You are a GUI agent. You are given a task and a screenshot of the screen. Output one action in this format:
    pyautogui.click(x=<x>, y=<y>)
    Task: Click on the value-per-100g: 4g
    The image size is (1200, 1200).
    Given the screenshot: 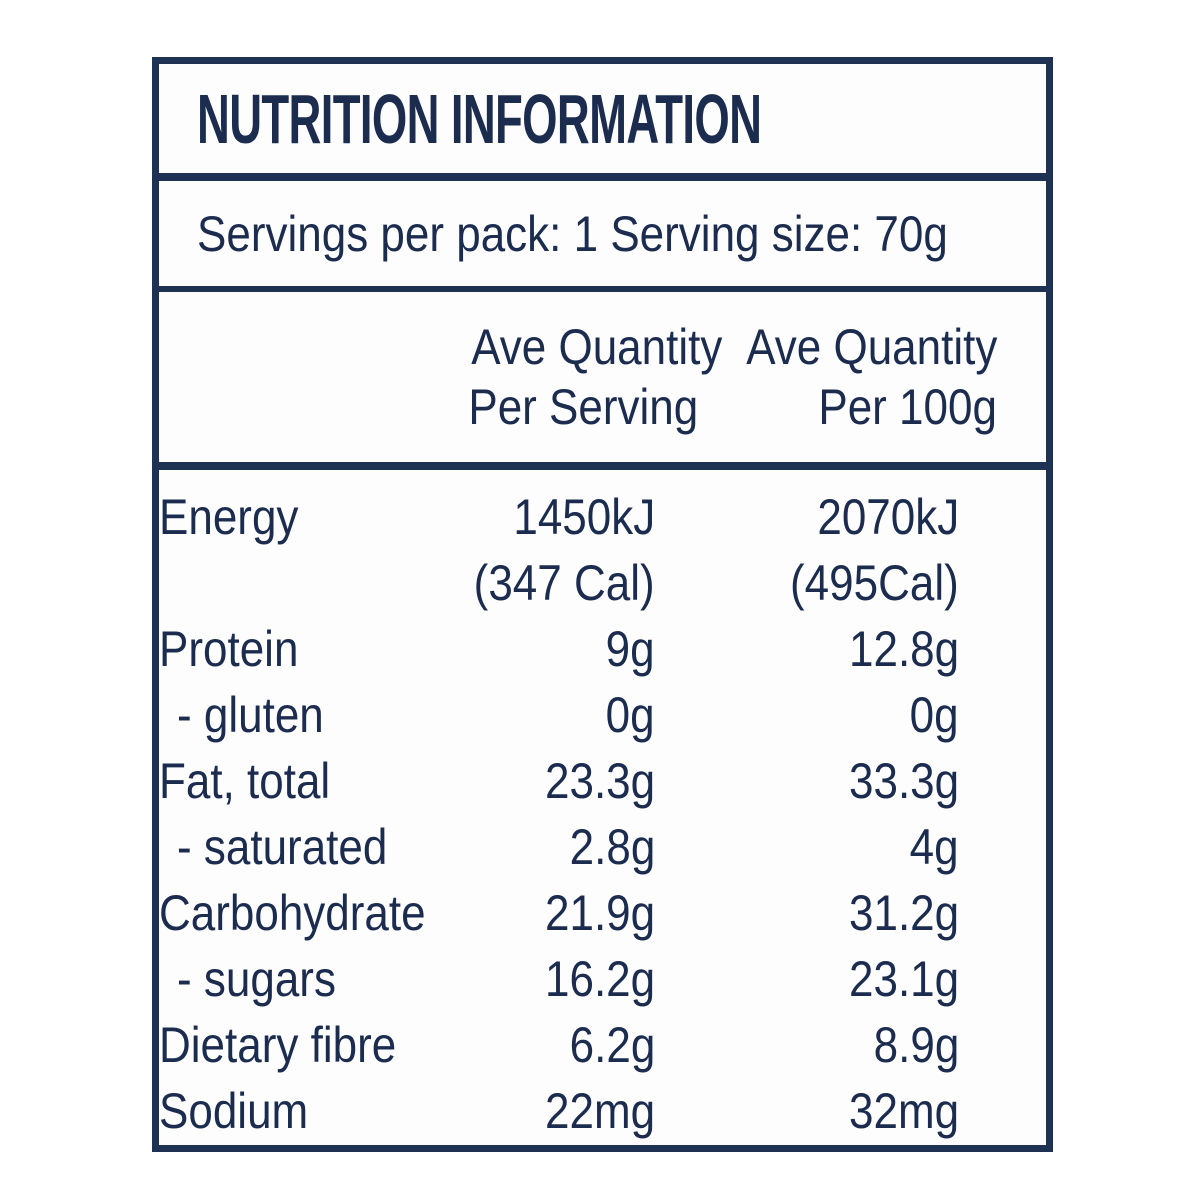 What is the action you would take?
    pyautogui.click(x=934, y=847)
    